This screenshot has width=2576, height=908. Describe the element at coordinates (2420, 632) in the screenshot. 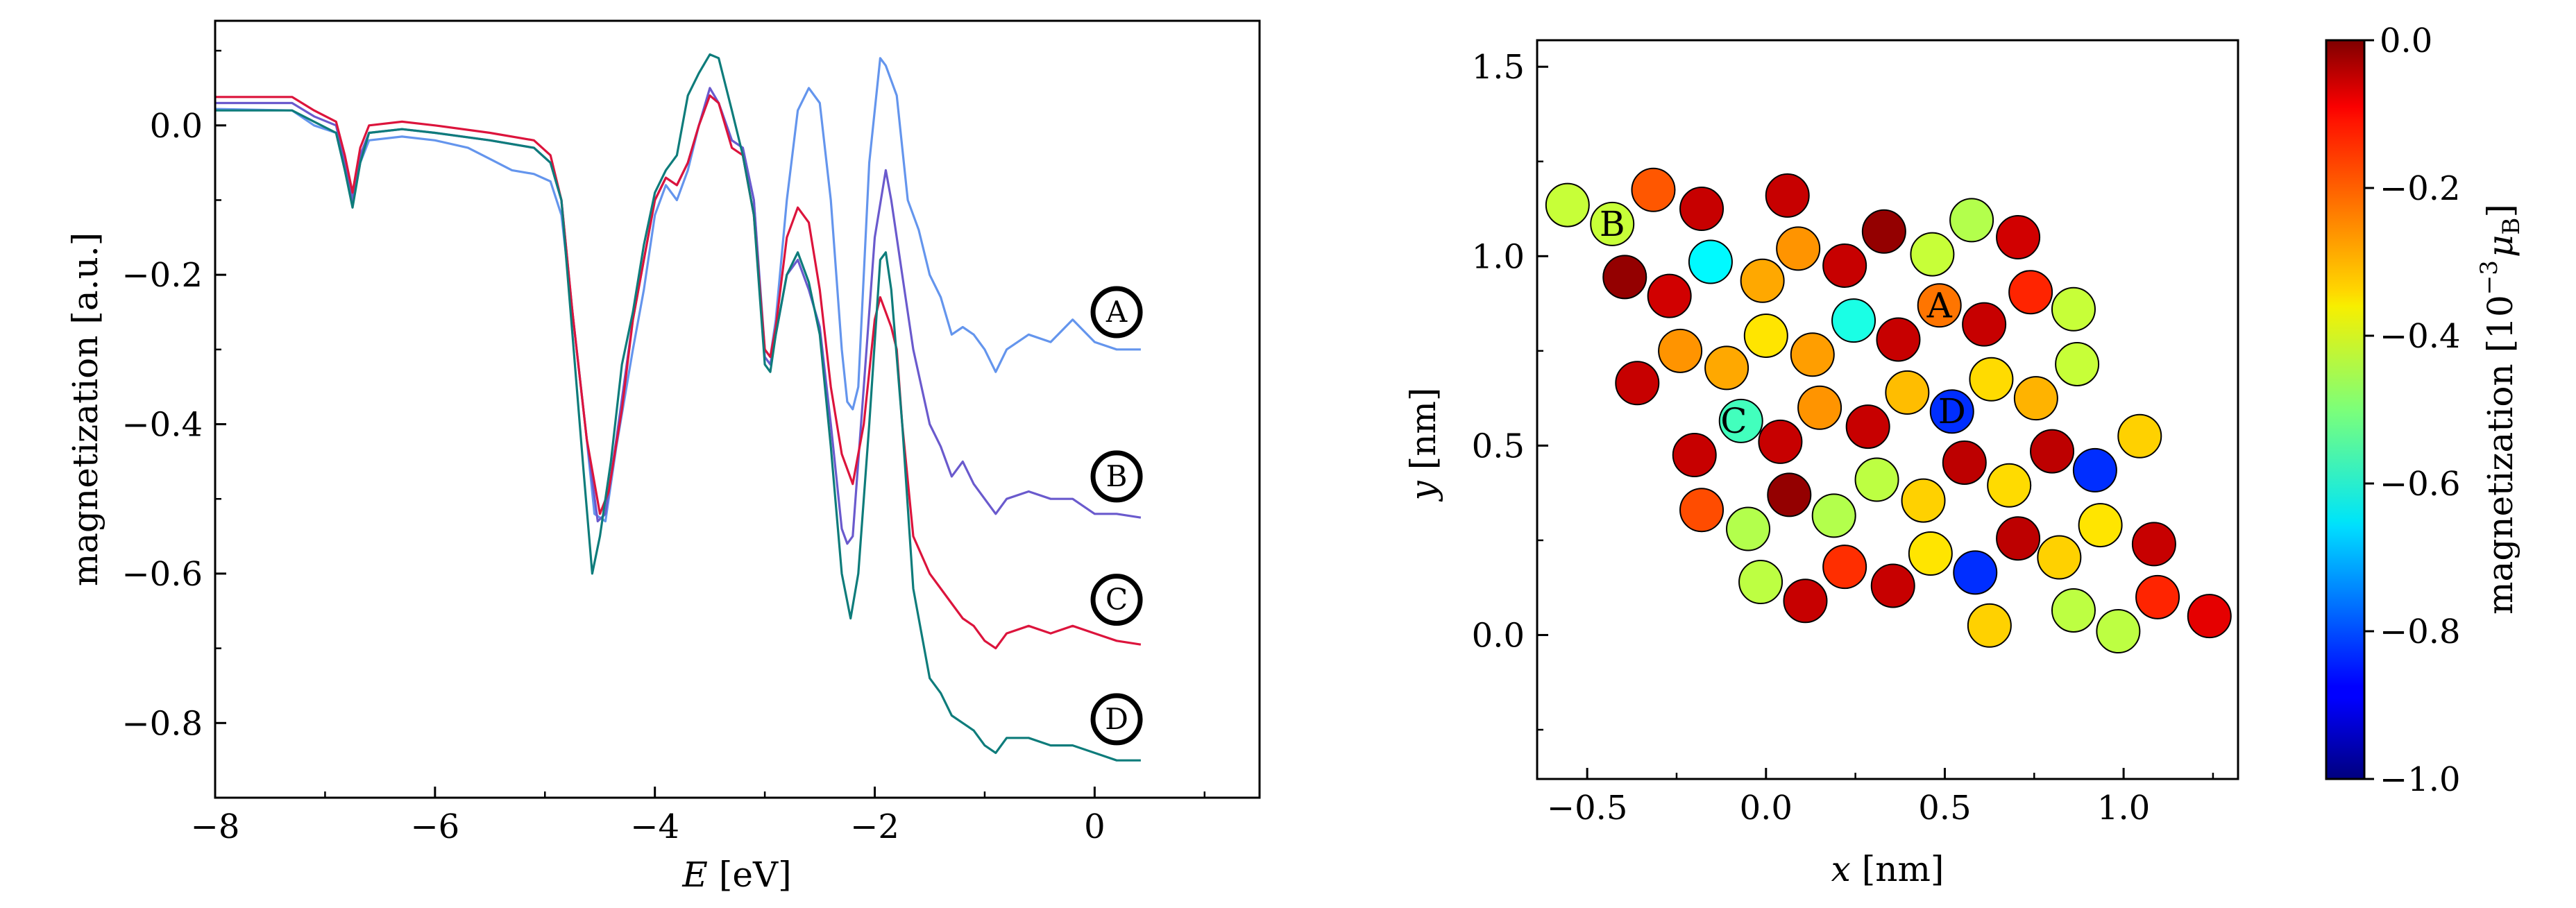

I see `colorbar-tick-label: −0.8` at that location.